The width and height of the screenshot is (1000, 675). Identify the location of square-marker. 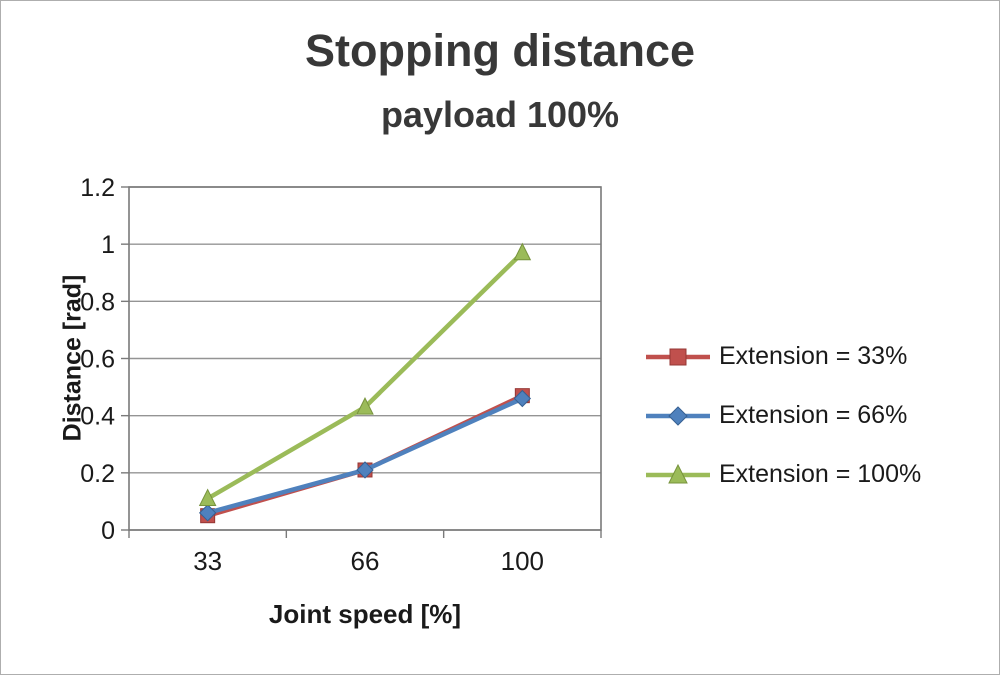
(678, 356).